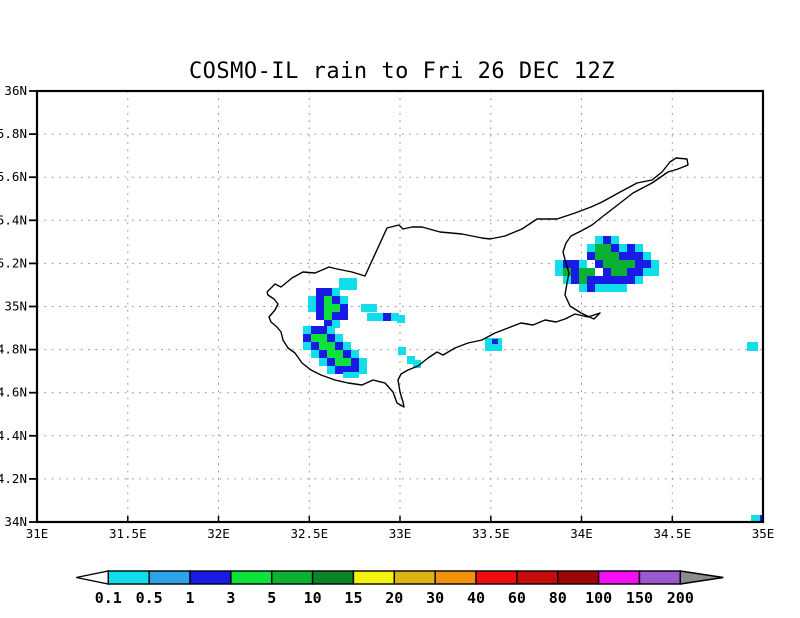  What do you see at coordinates (353, 598) in the screenshot?
I see `colorbar-label: 15` at bounding box center [353, 598].